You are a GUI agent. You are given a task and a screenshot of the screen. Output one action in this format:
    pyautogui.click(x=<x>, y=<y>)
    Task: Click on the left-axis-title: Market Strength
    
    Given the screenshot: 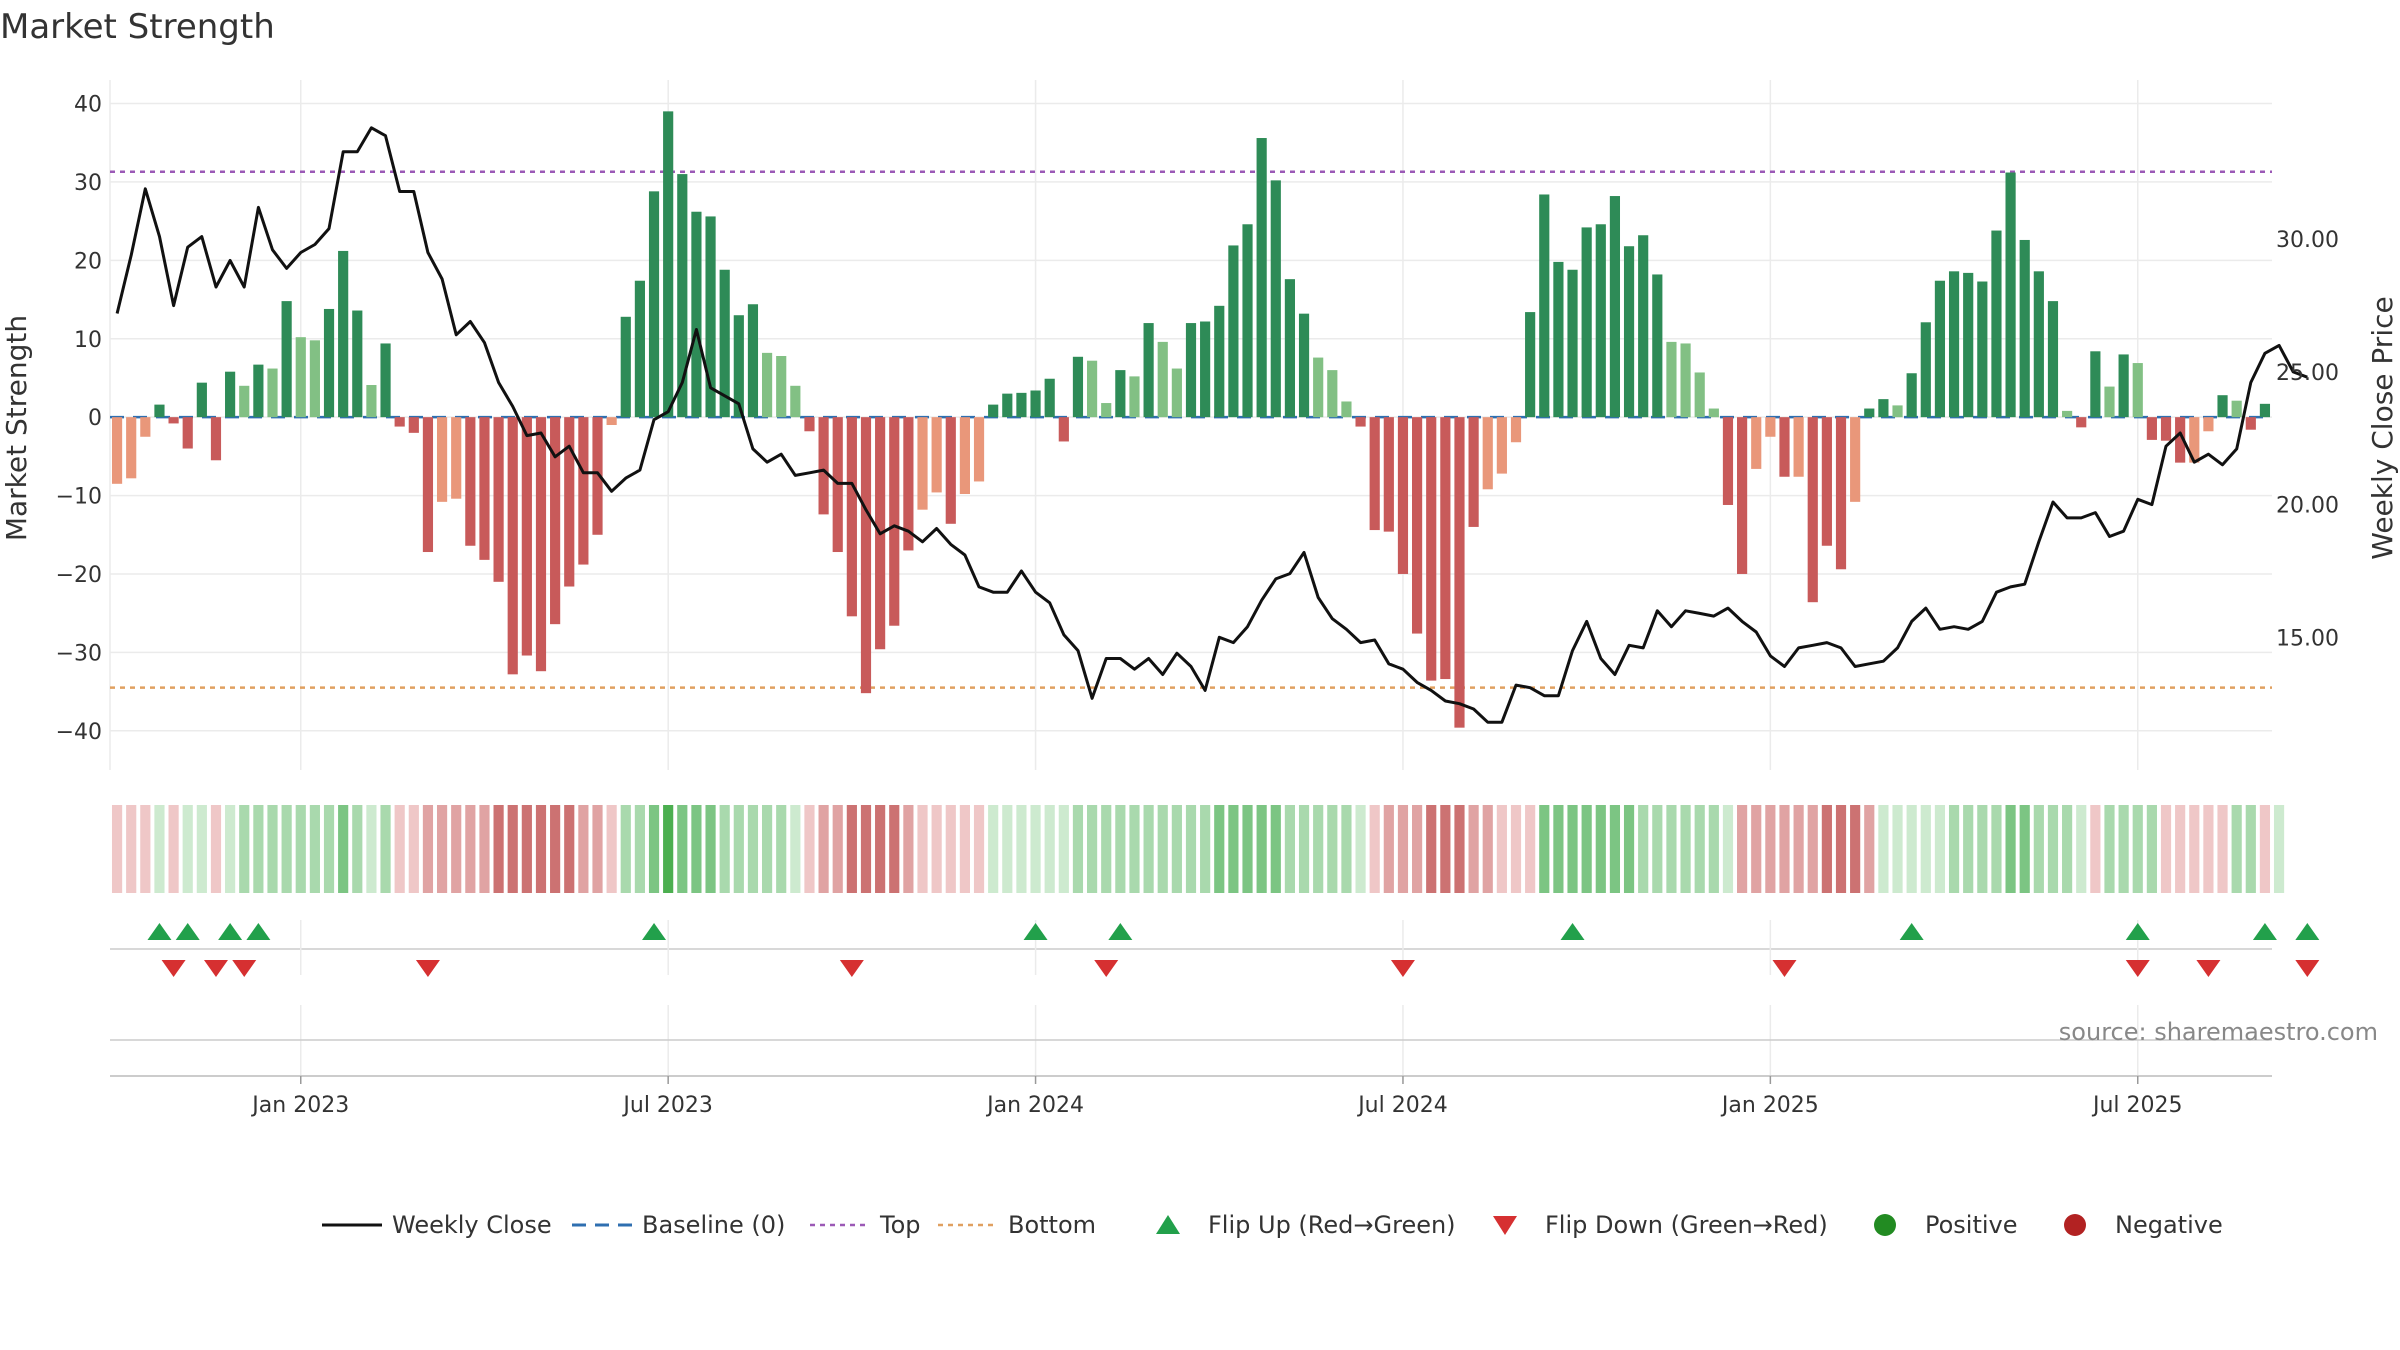 What is the action you would take?
    pyautogui.click(x=16, y=428)
    